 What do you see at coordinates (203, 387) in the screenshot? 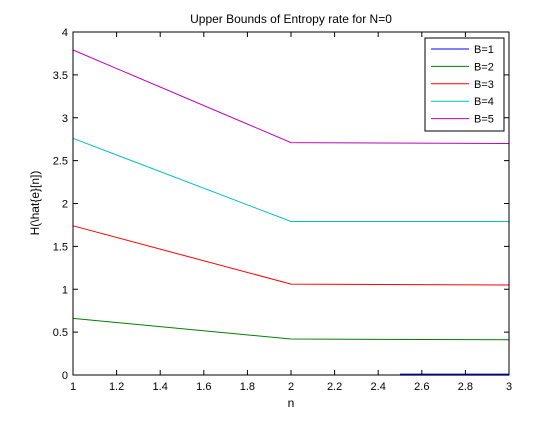
I see `x-tick-label: 1.6` at bounding box center [203, 387].